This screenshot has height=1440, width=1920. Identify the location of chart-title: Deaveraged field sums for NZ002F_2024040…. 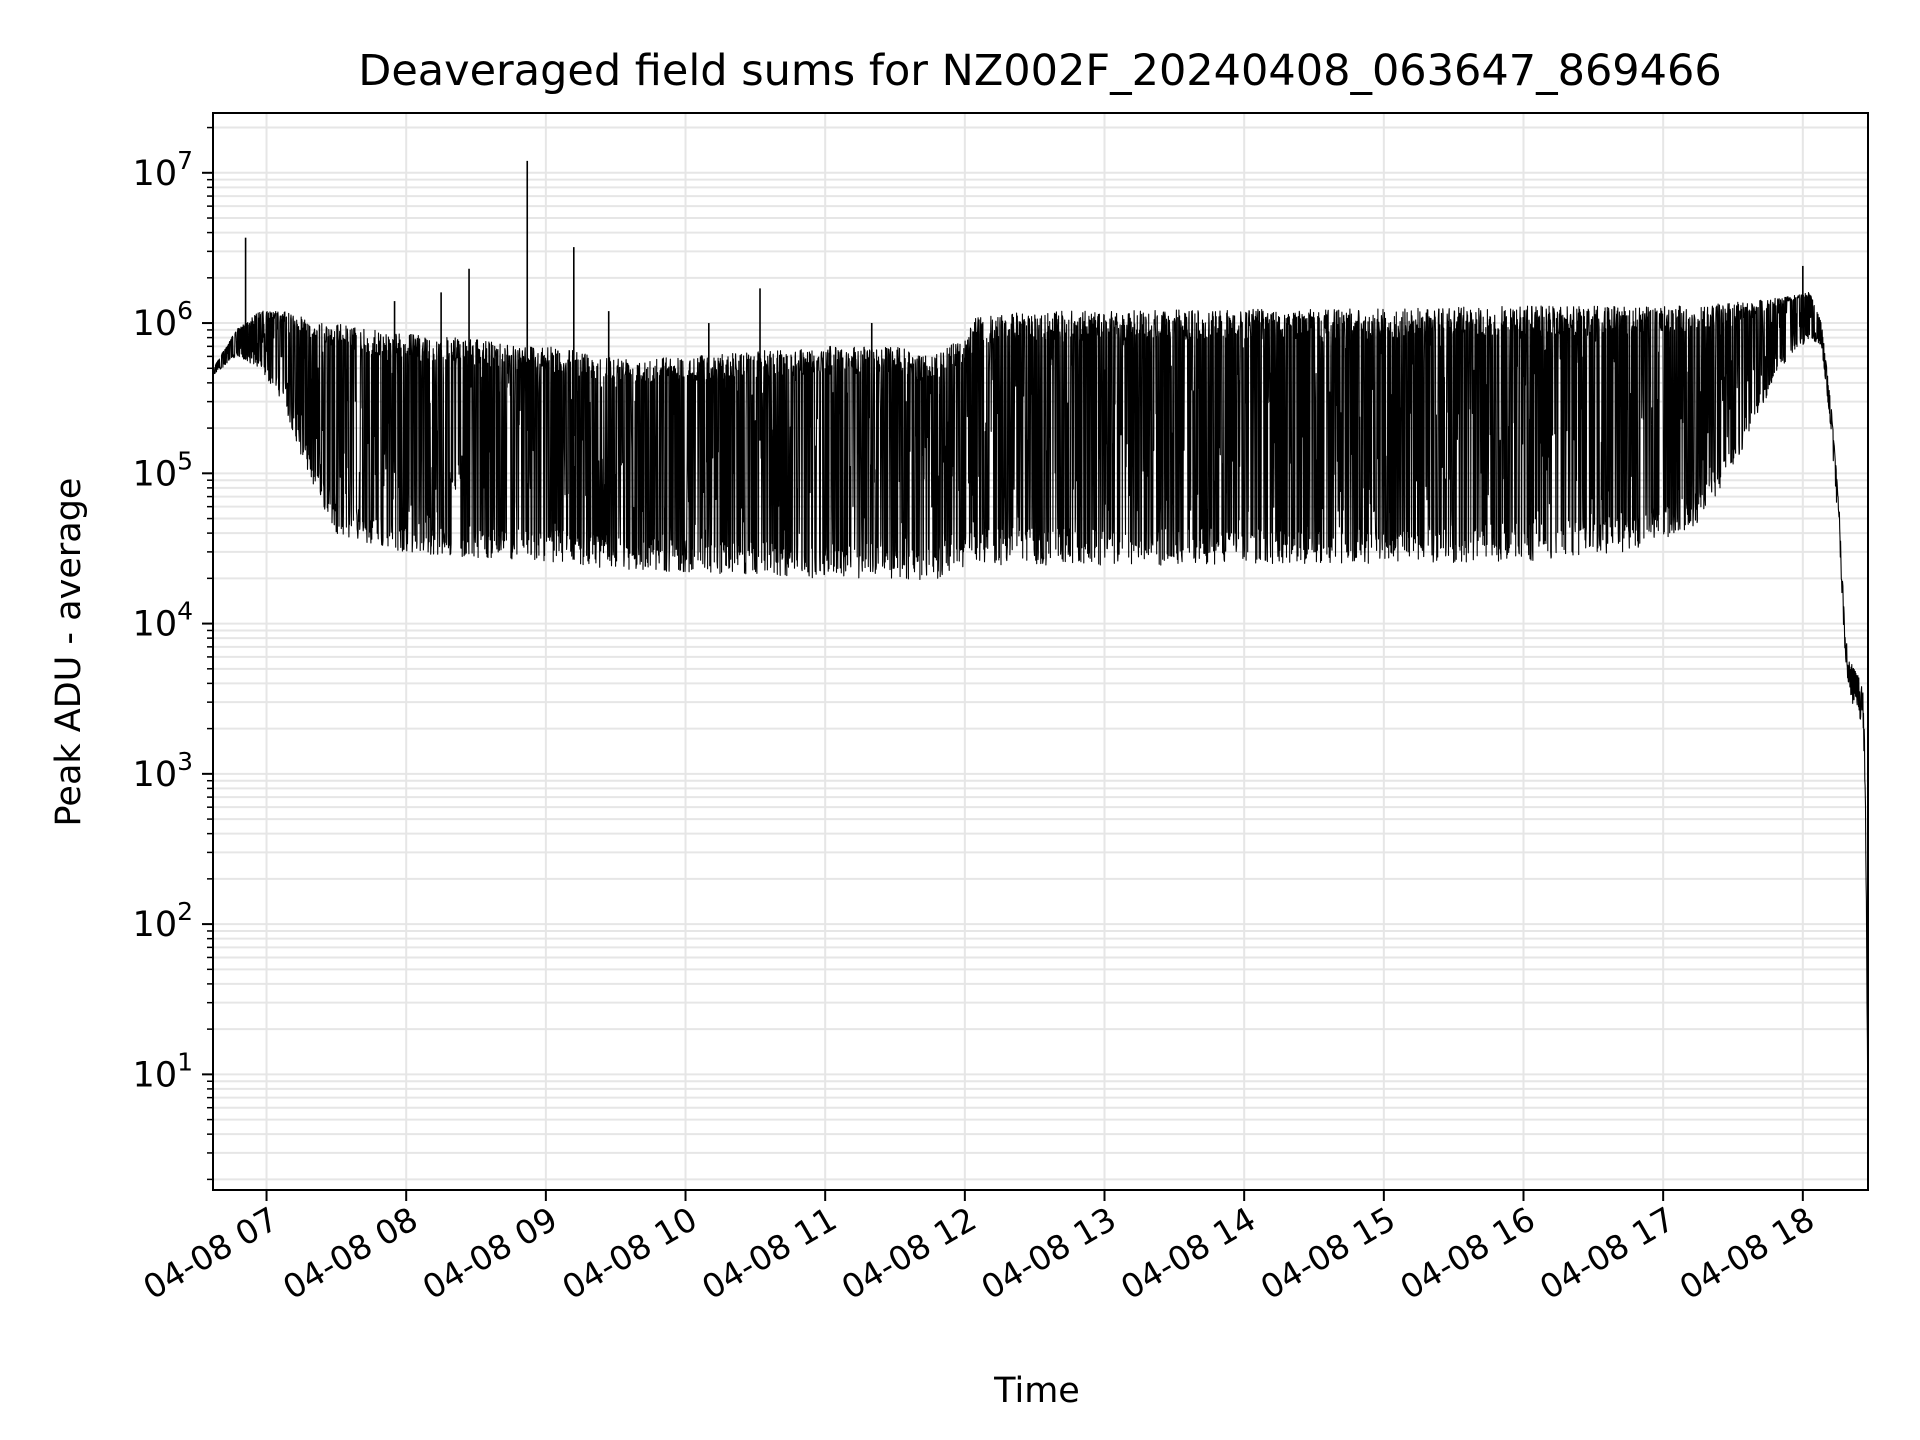
(1040, 71).